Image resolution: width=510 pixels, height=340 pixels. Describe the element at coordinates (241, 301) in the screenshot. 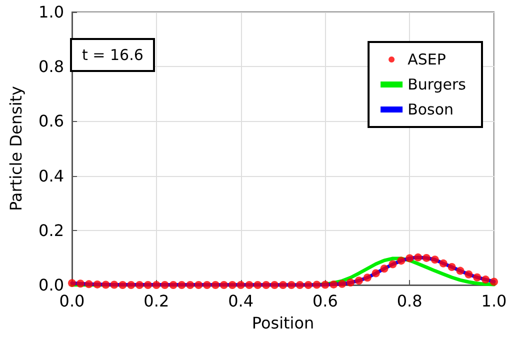

I see `x-tick-label: 0.4` at that location.